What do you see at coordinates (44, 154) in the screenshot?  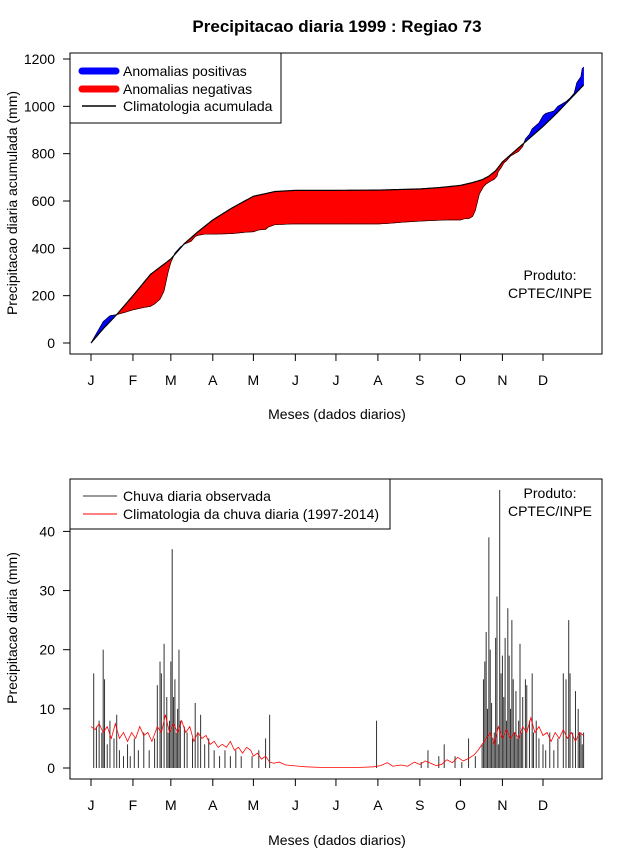 I see `y-tick-label: 800` at bounding box center [44, 154].